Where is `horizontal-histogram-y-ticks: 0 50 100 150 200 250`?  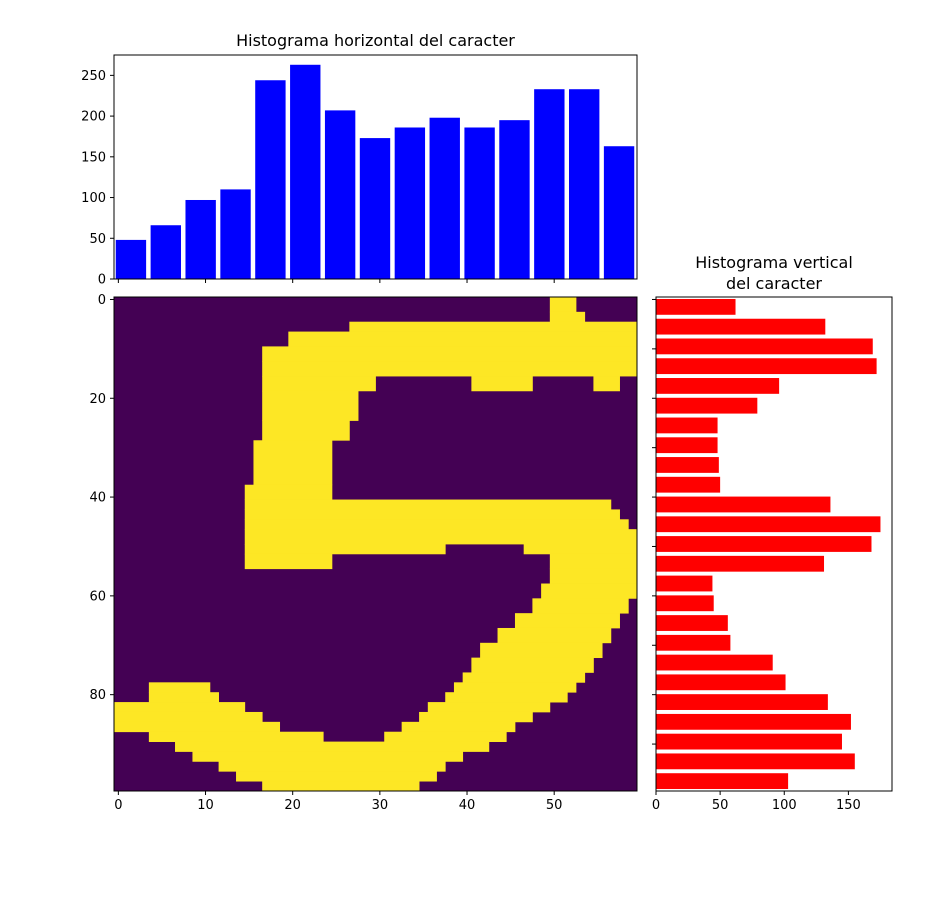 horizontal-histogram-y-ticks: 0 50 100 150 200 250 is located at coordinates (97, 178).